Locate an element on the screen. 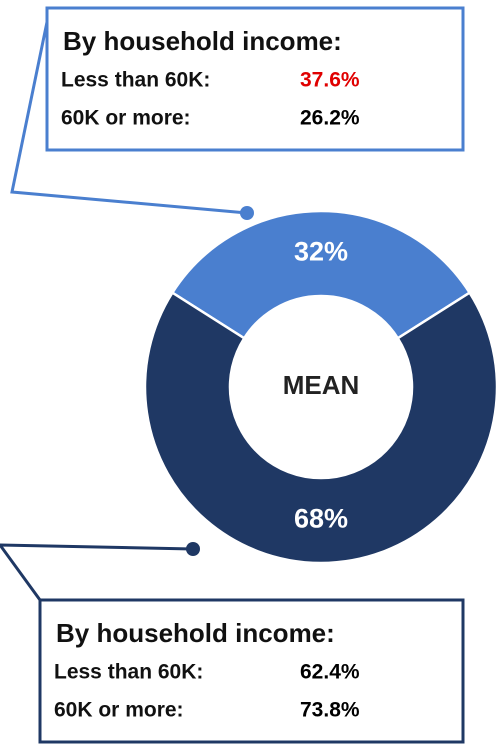 This screenshot has height=746, width=501. donut-segment is located at coordinates (321, 274).